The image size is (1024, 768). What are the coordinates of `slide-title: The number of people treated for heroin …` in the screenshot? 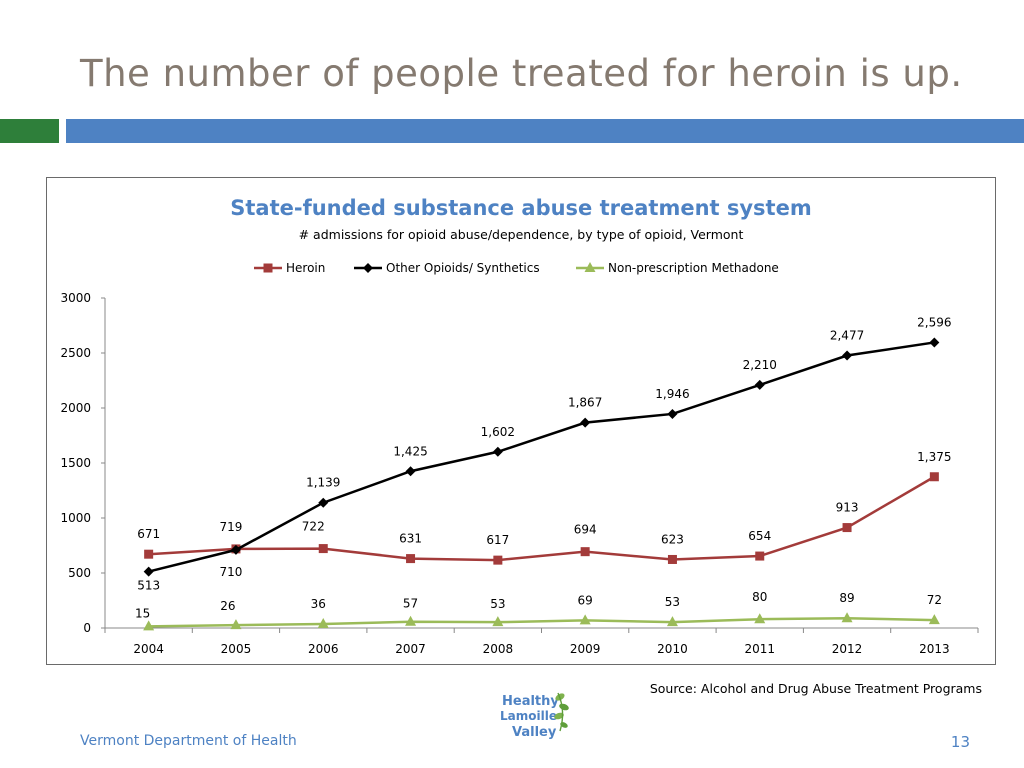 It's located at (521, 73).